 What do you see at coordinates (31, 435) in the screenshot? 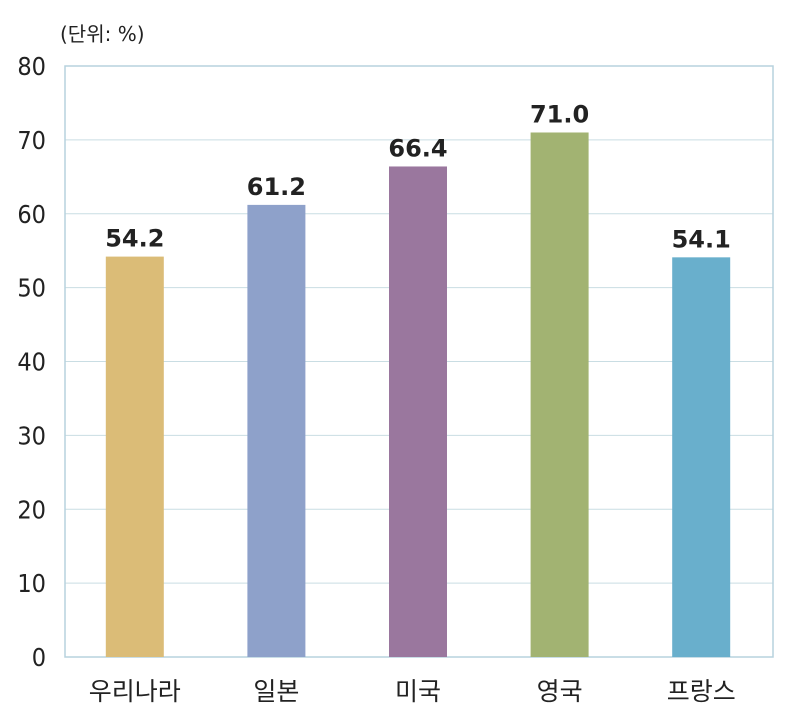
I see `y-tick-label: 30` at bounding box center [31, 435].